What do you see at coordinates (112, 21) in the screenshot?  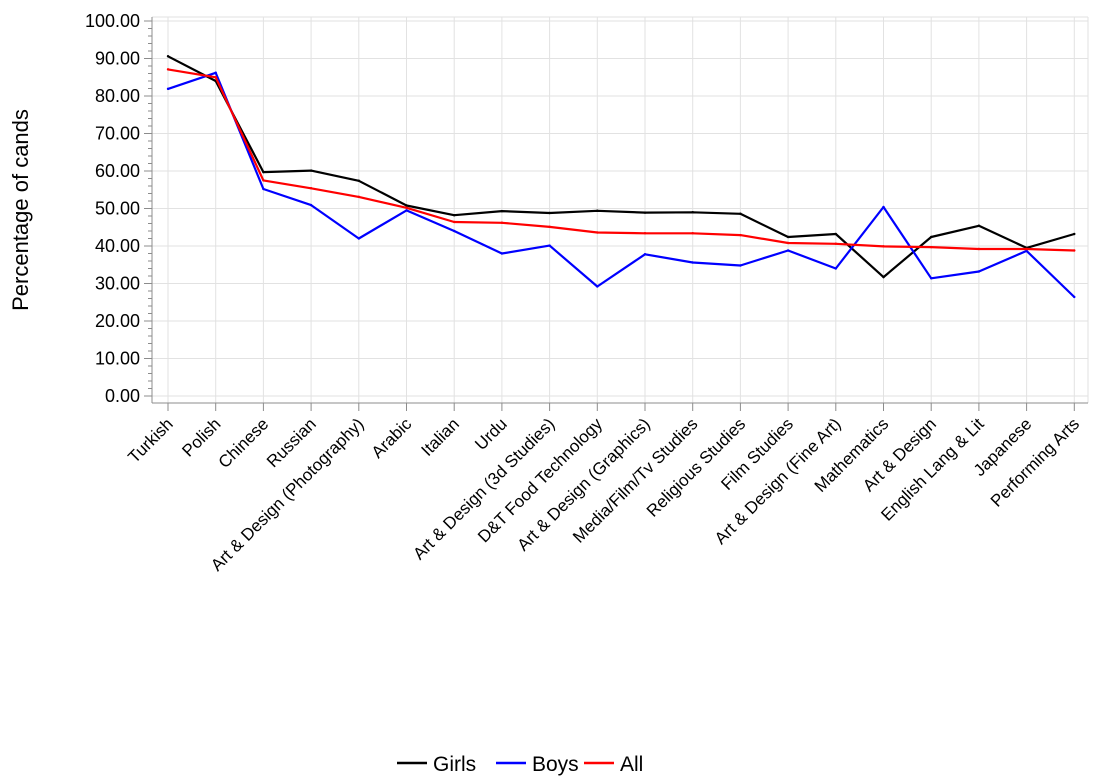 I see `y-tick-label: 100.00` at bounding box center [112, 21].